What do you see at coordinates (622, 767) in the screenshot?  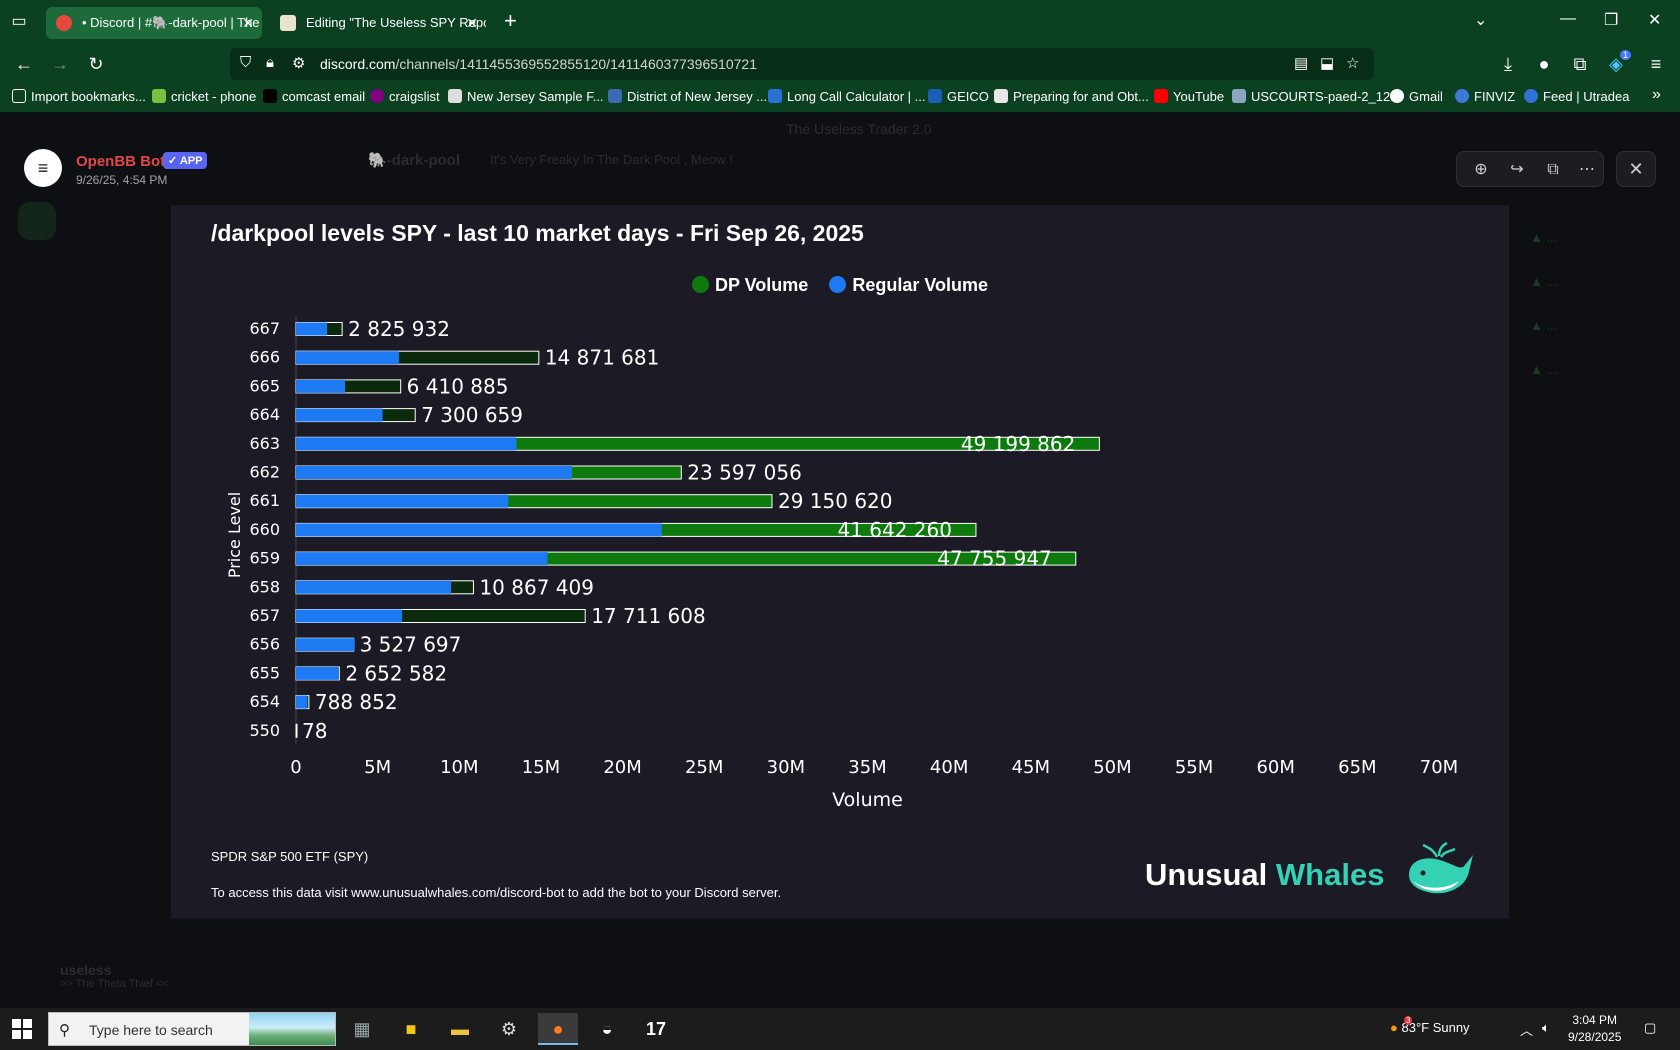 I see `x-tick-label: 20M` at bounding box center [622, 767].